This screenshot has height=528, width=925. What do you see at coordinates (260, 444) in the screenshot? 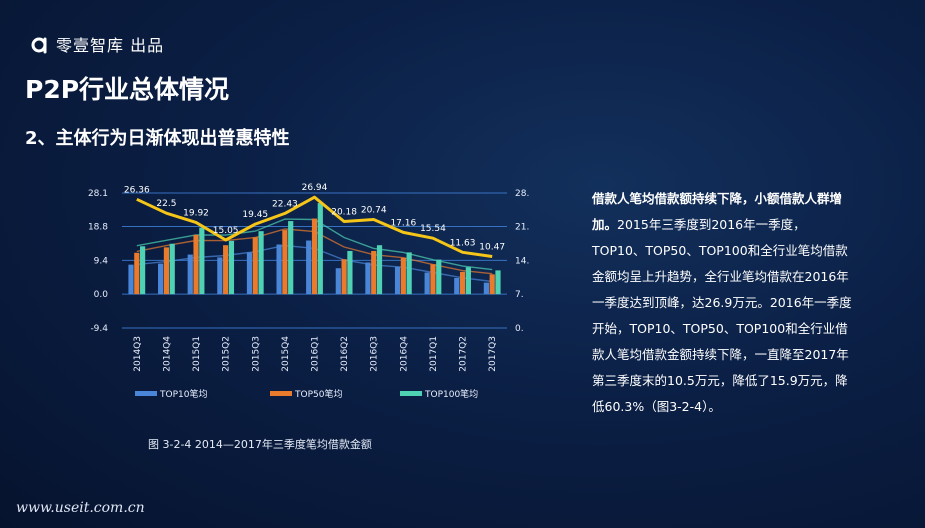
I see `chart-caption: 图 3-2-4 2014—2017年三季度笔均借款金额` at bounding box center [260, 444].